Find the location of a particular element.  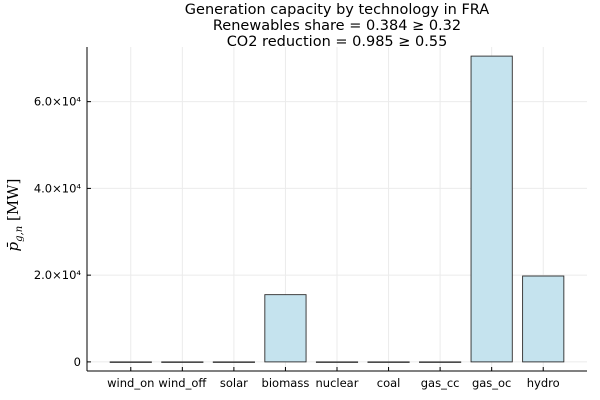

bar-wind_on is located at coordinates (130, 362).